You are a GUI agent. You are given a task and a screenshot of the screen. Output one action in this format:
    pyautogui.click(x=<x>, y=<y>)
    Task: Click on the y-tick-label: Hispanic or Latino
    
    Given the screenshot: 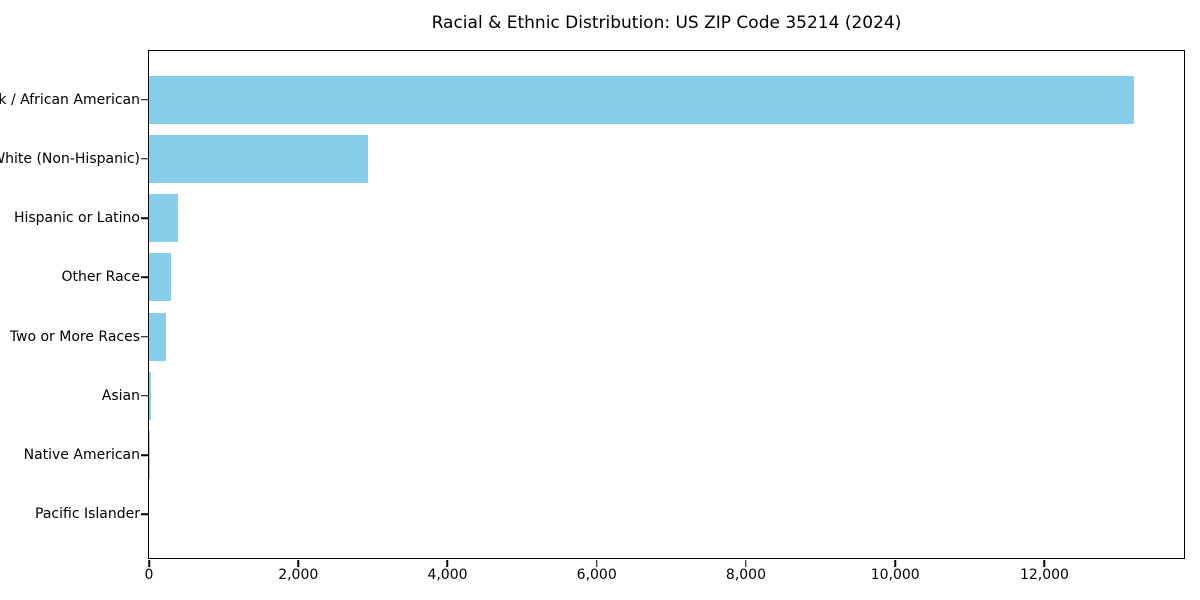 What is the action you would take?
    pyautogui.click(x=76, y=218)
    